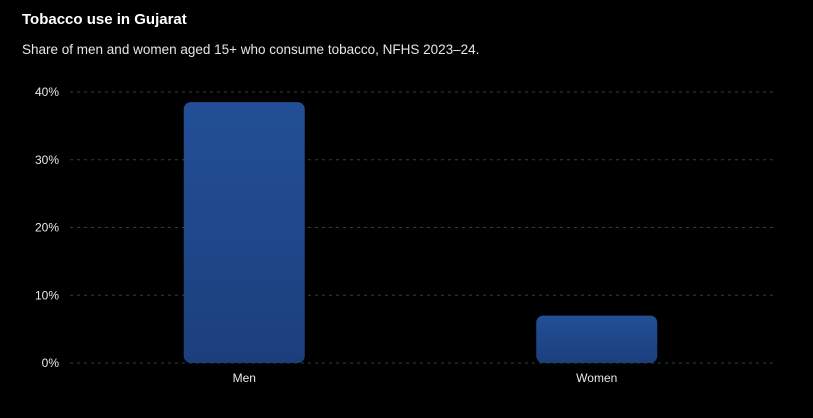  I want to click on y-tick-label: 0%, so click(51, 363).